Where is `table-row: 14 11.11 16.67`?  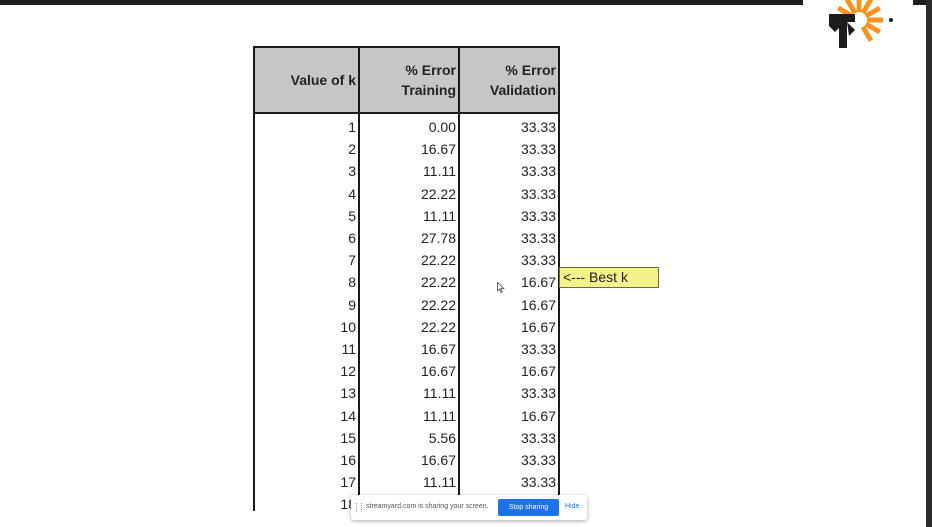
table-row: 14 11.11 16.67 is located at coordinates (406, 415).